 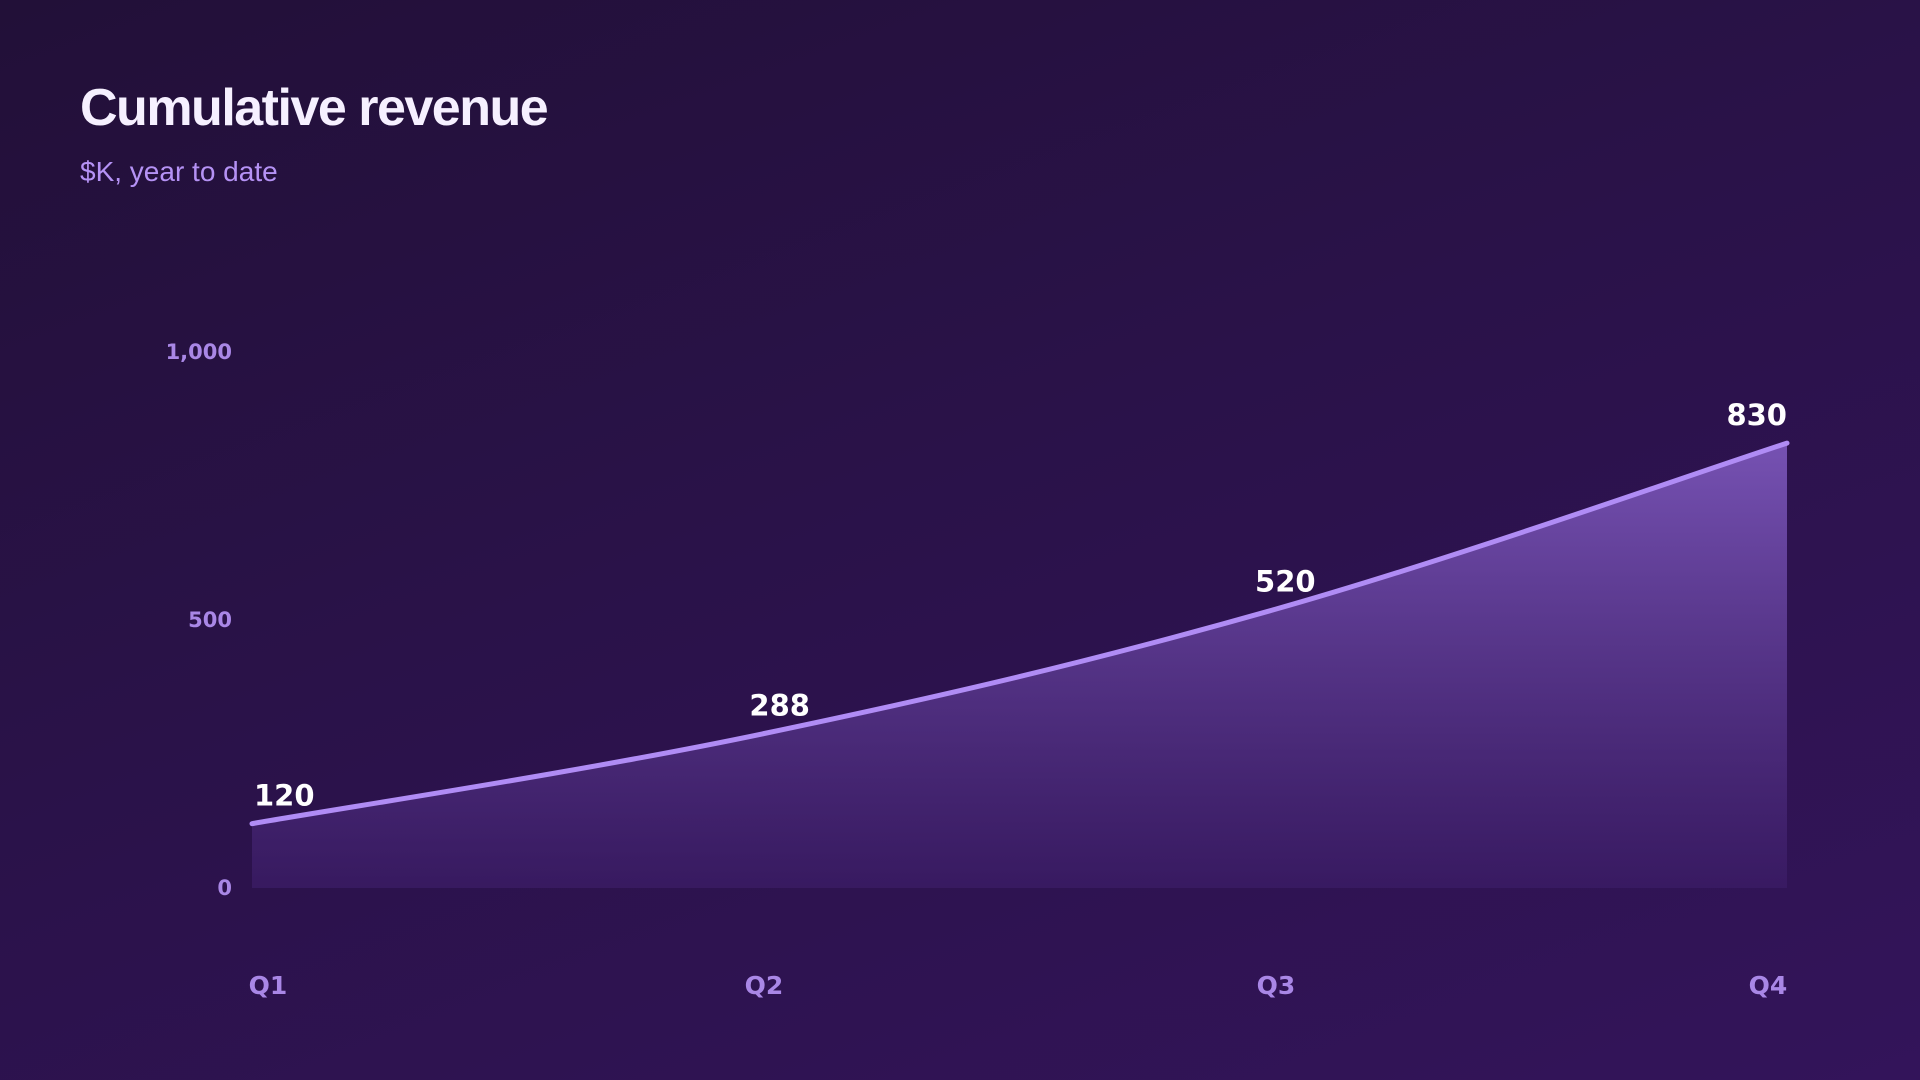 I want to click on x-tick-label: Q1, so click(x=268, y=985).